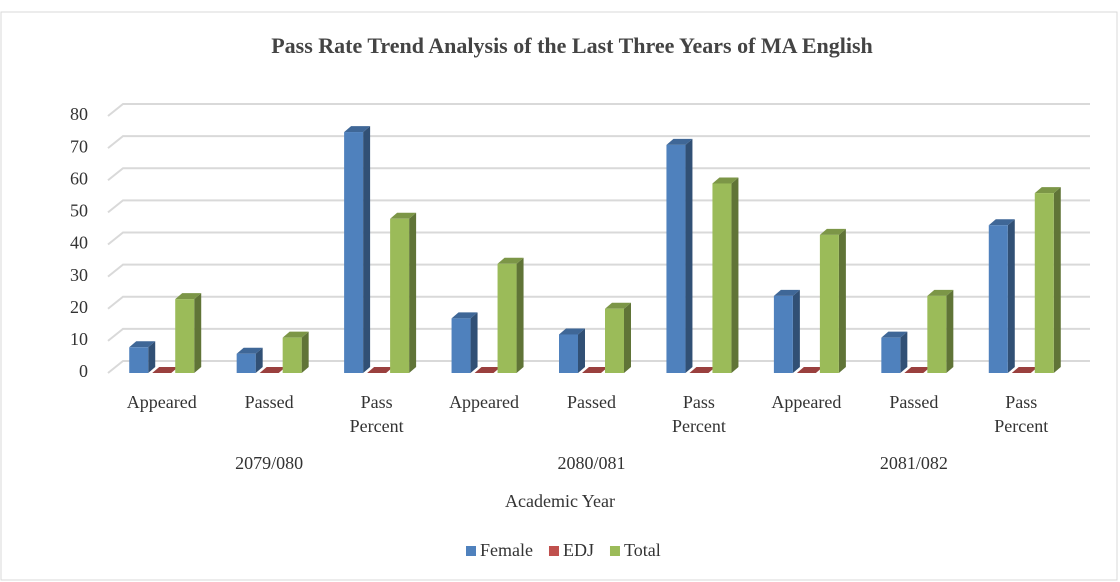 The image size is (1120, 582). What do you see at coordinates (560, 501) in the screenshot?
I see `x-axis-title: Academic Year` at bounding box center [560, 501].